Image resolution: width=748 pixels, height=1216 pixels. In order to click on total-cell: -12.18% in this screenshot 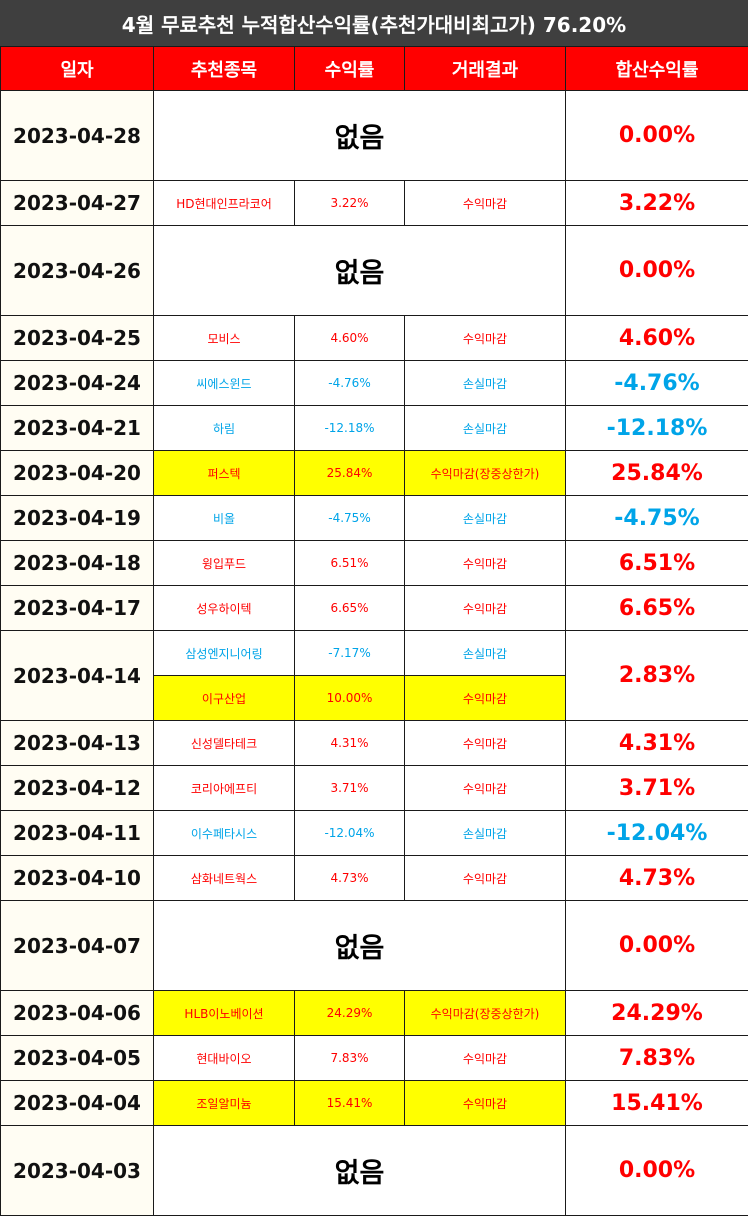, I will do `click(656, 428)`.